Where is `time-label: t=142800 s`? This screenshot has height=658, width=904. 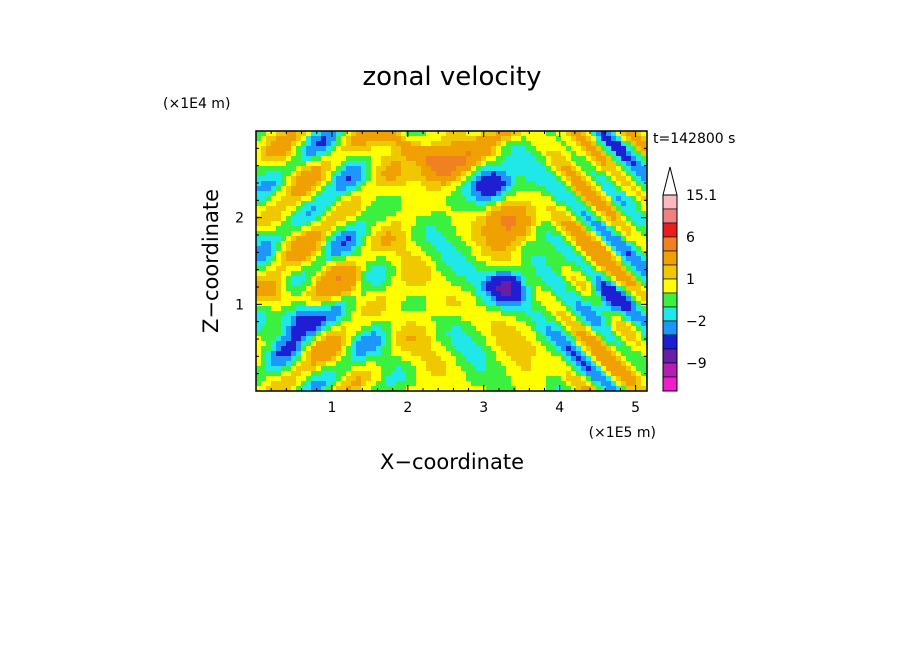 time-label: t=142800 s is located at coordinates (694, 139).